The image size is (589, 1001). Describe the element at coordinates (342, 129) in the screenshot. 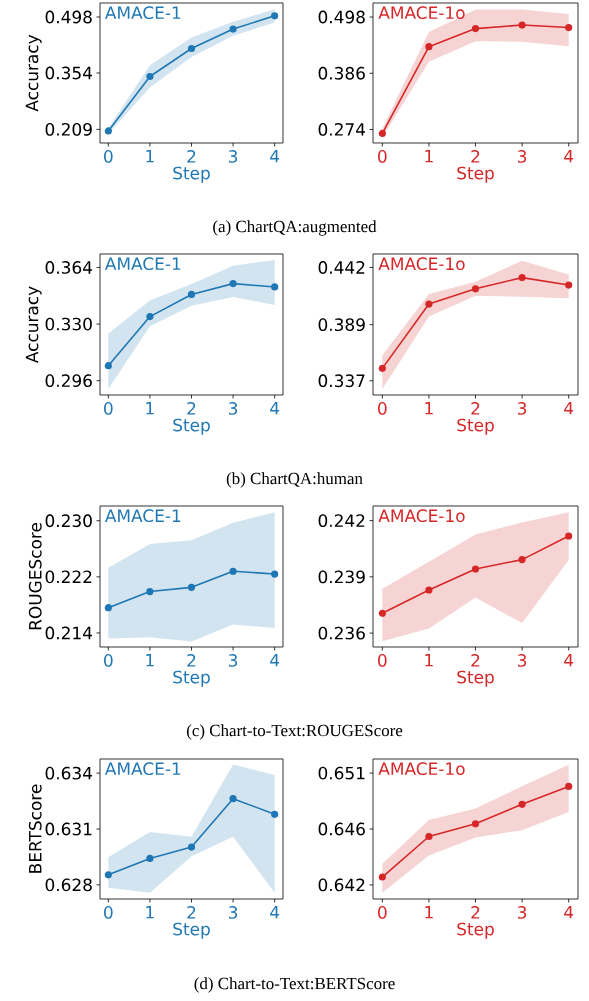

I see `y-tick-label: 0.274` at that location.